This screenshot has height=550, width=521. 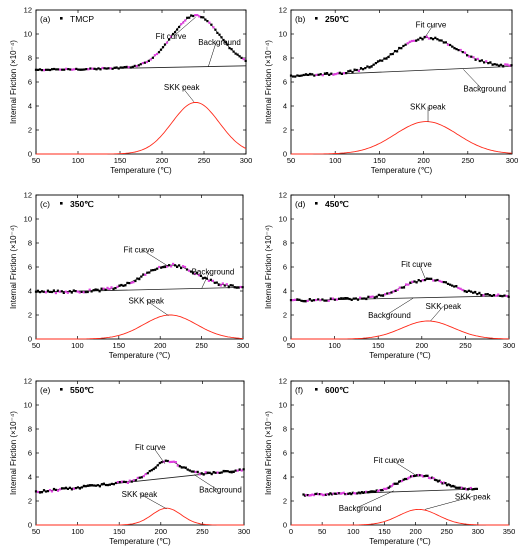 What do you see at coordinates (509, 345) in the screenshot?
I see `x-tick-label: 300` at bounding box center [509, 345].